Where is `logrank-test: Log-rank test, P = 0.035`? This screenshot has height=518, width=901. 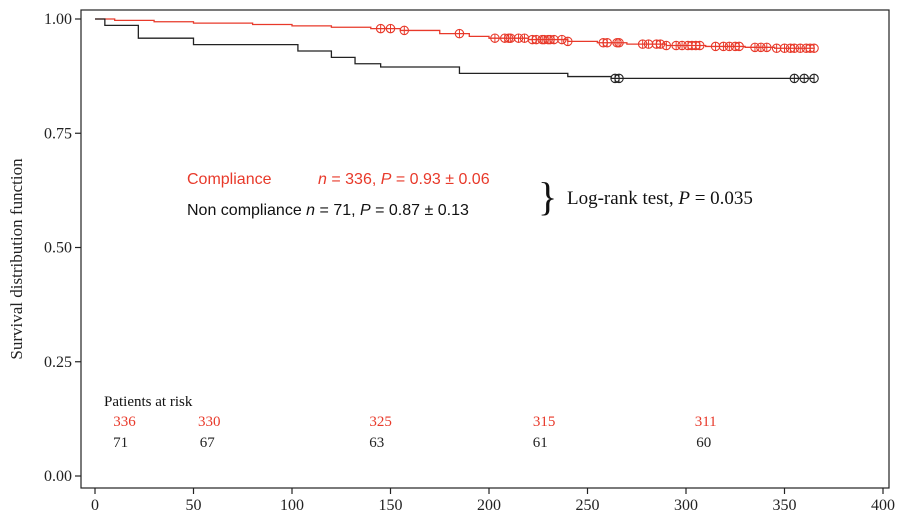 logrank-test: Log-rank test, P = 0.035 is located at coordinates (660, 198).